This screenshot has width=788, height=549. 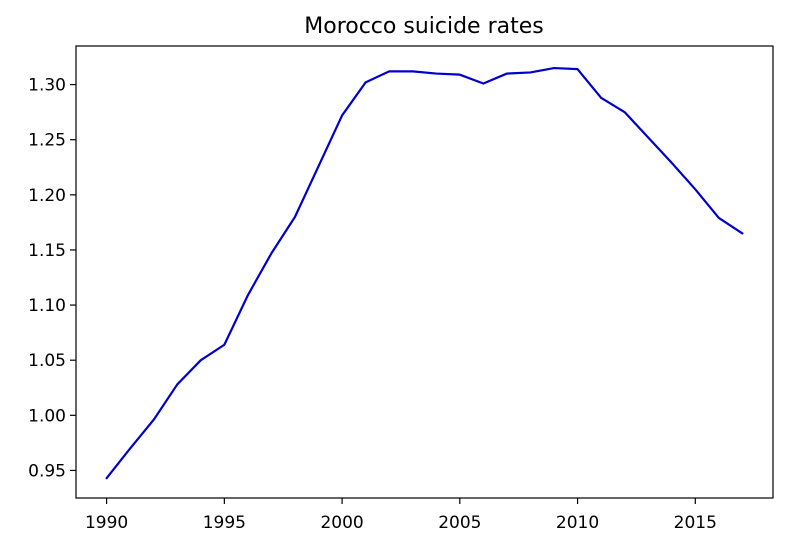 I want to click on y-tick-label: 1.20, so click(x=47, y=196).